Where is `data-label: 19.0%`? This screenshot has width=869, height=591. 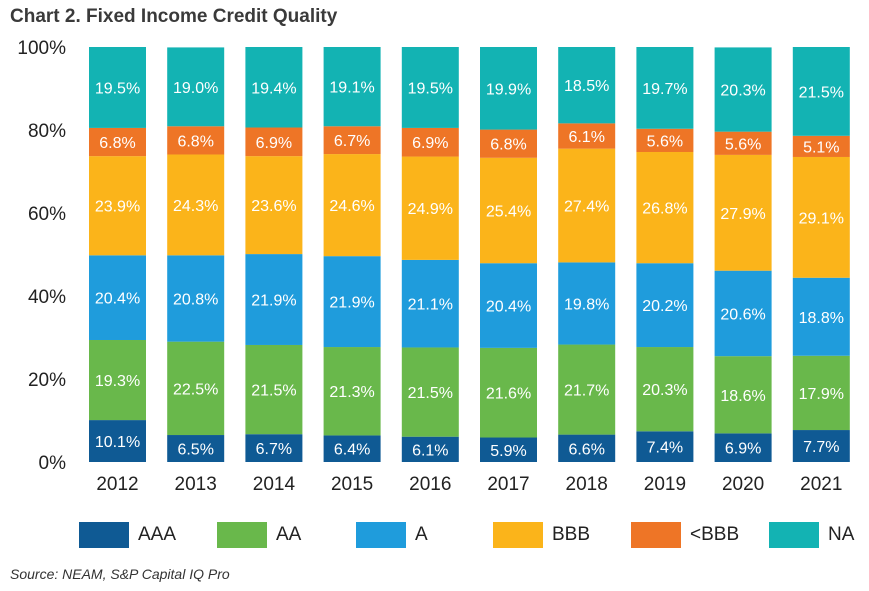
data-label: 19.0% is located at coordinates (195, 88).